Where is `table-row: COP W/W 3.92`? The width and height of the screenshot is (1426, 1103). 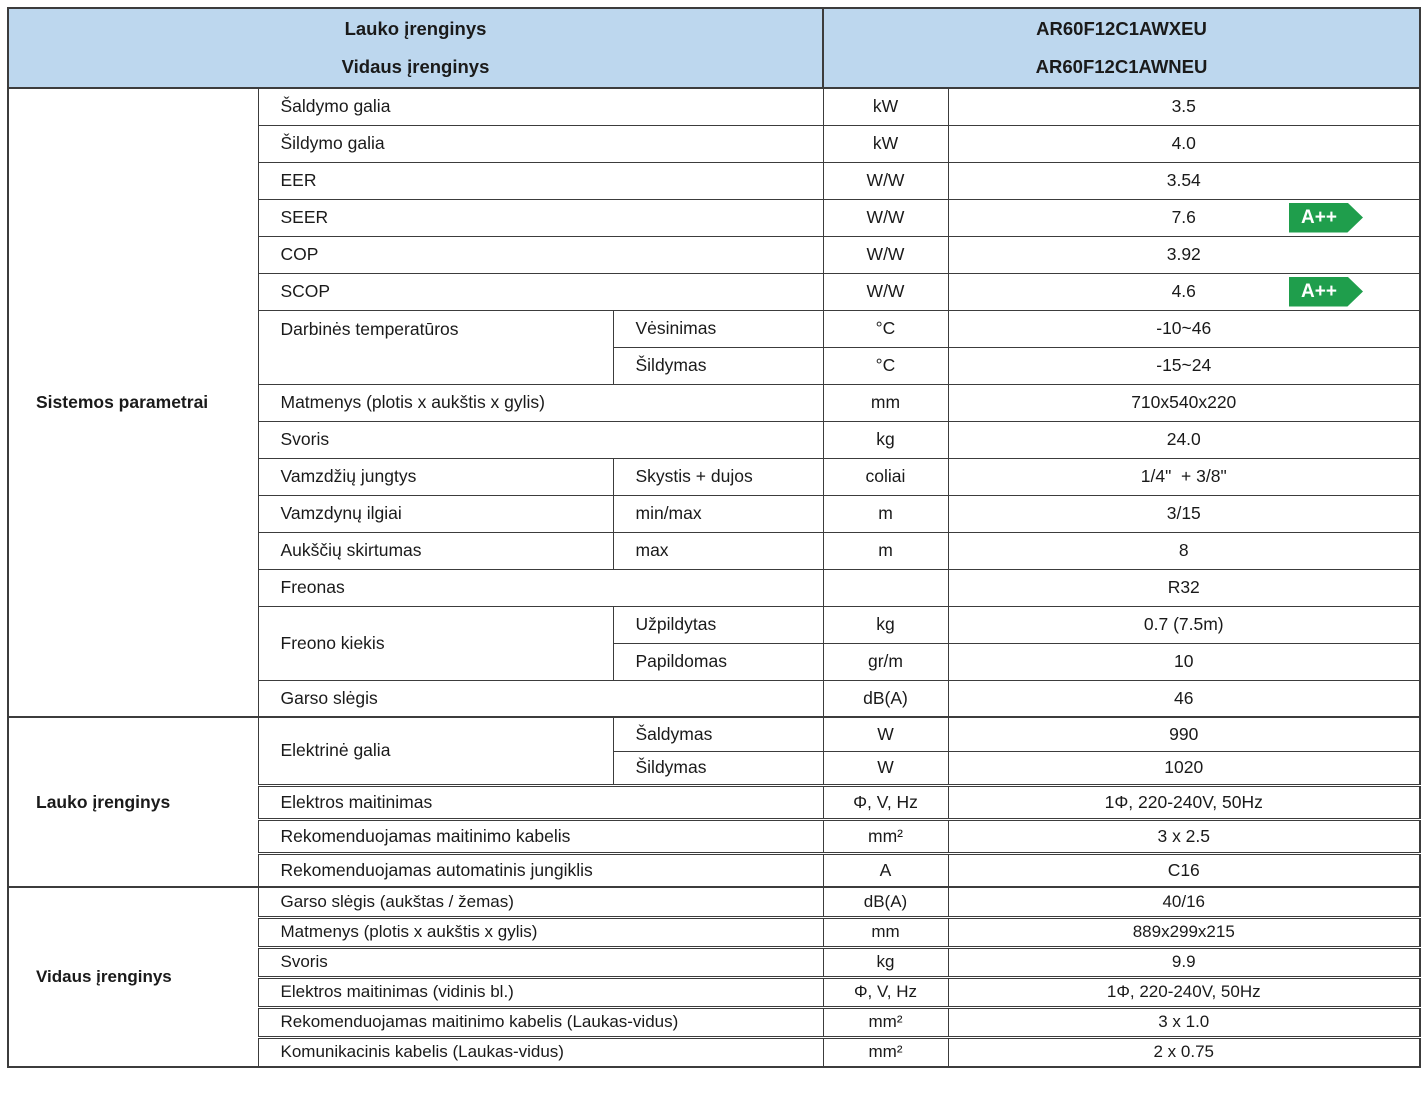
table-row: COP W/W 3.92 is located at coordinates (714, 254).